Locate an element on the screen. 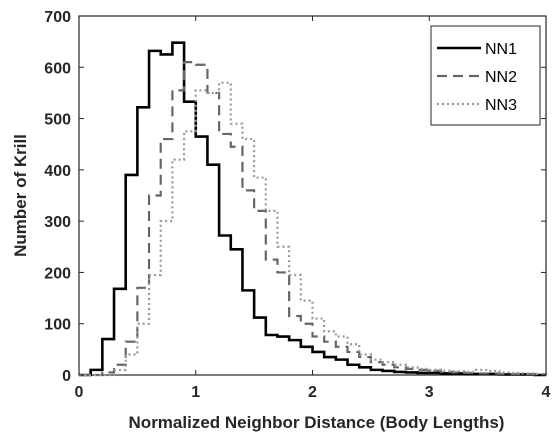 The width and height of the screenshot is (555, 437). legend-label-nn2: NN2 is located at coordinates (501, 77).